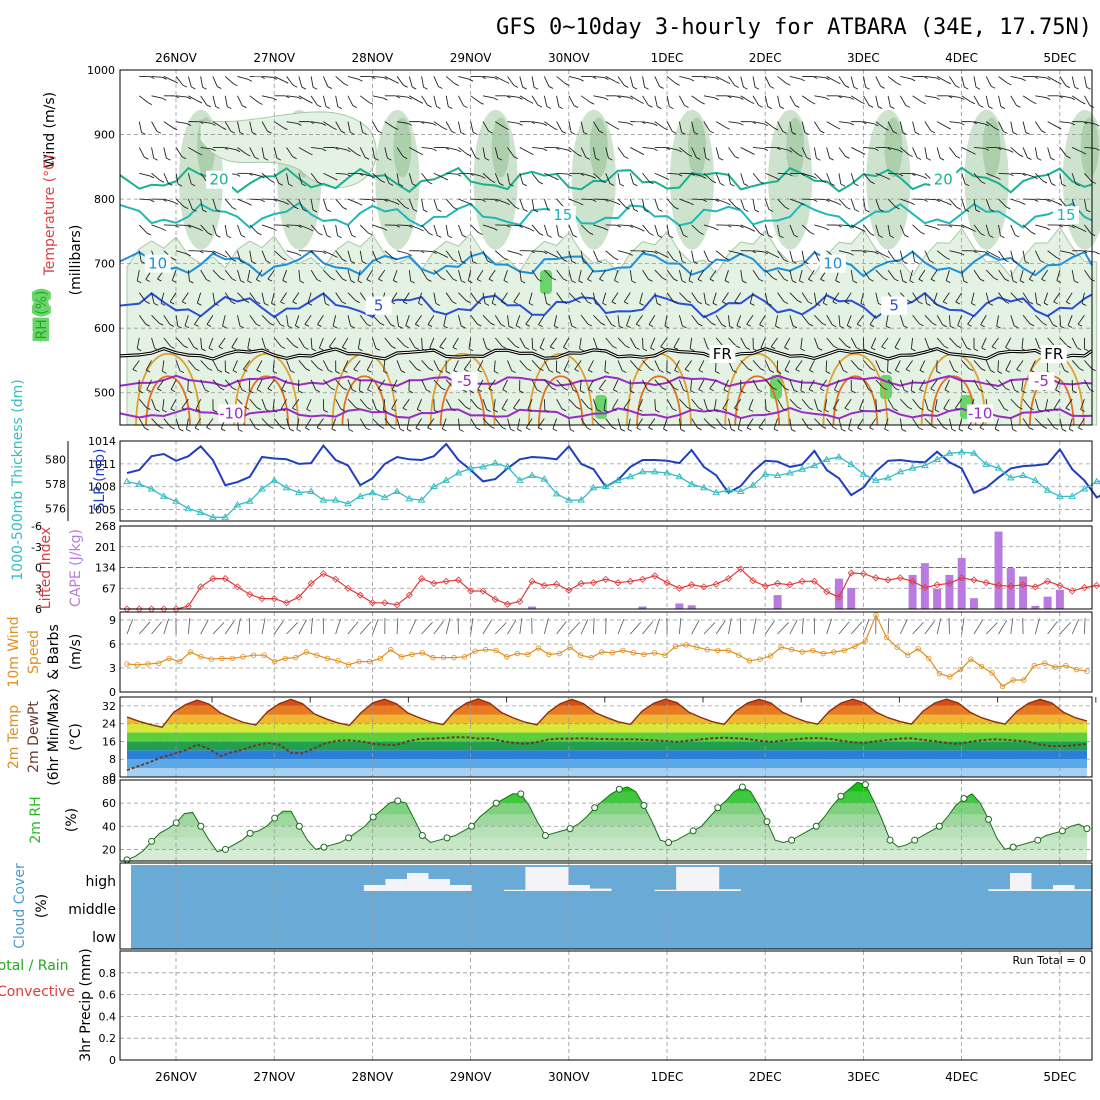 This screenshot has width=1100, height=1100. What do you see at coordinates (462, 389) in the screenshot?
I see `isotherm-25-loop` at bounding box center [462, 389].